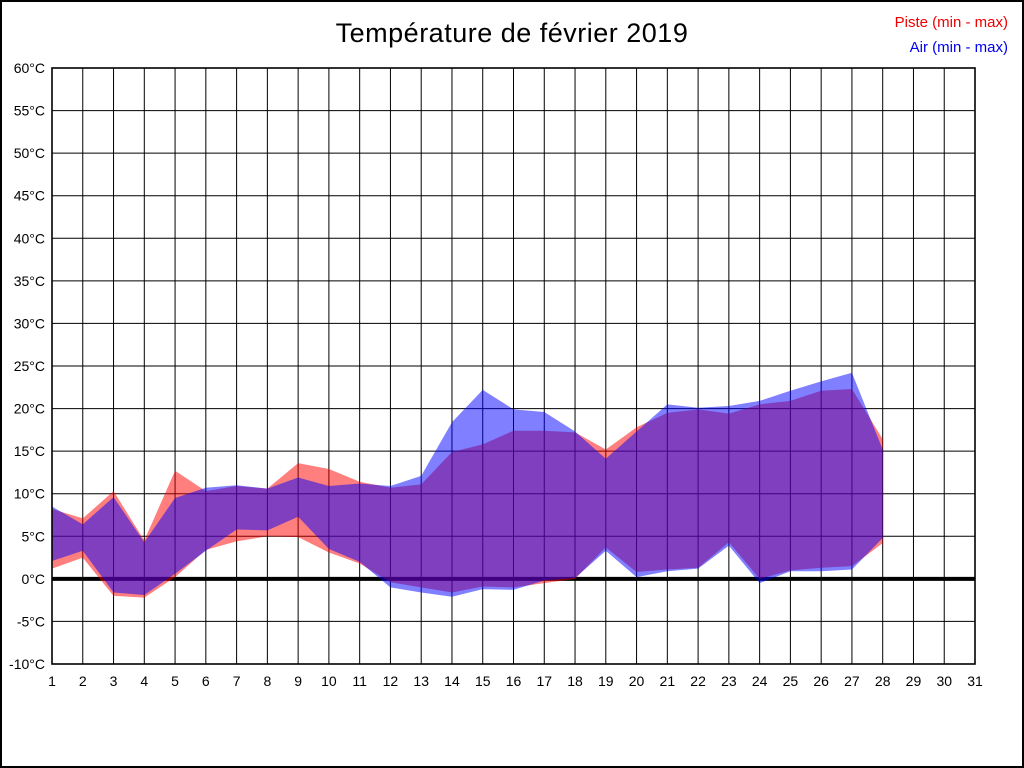 This screenshot has width=1024, height=768. What do you see at coordinates (951, 35) in the screenshot?
I see `legend: Piste (min - max) Air (min - max)` at bounding box center [951, 35].